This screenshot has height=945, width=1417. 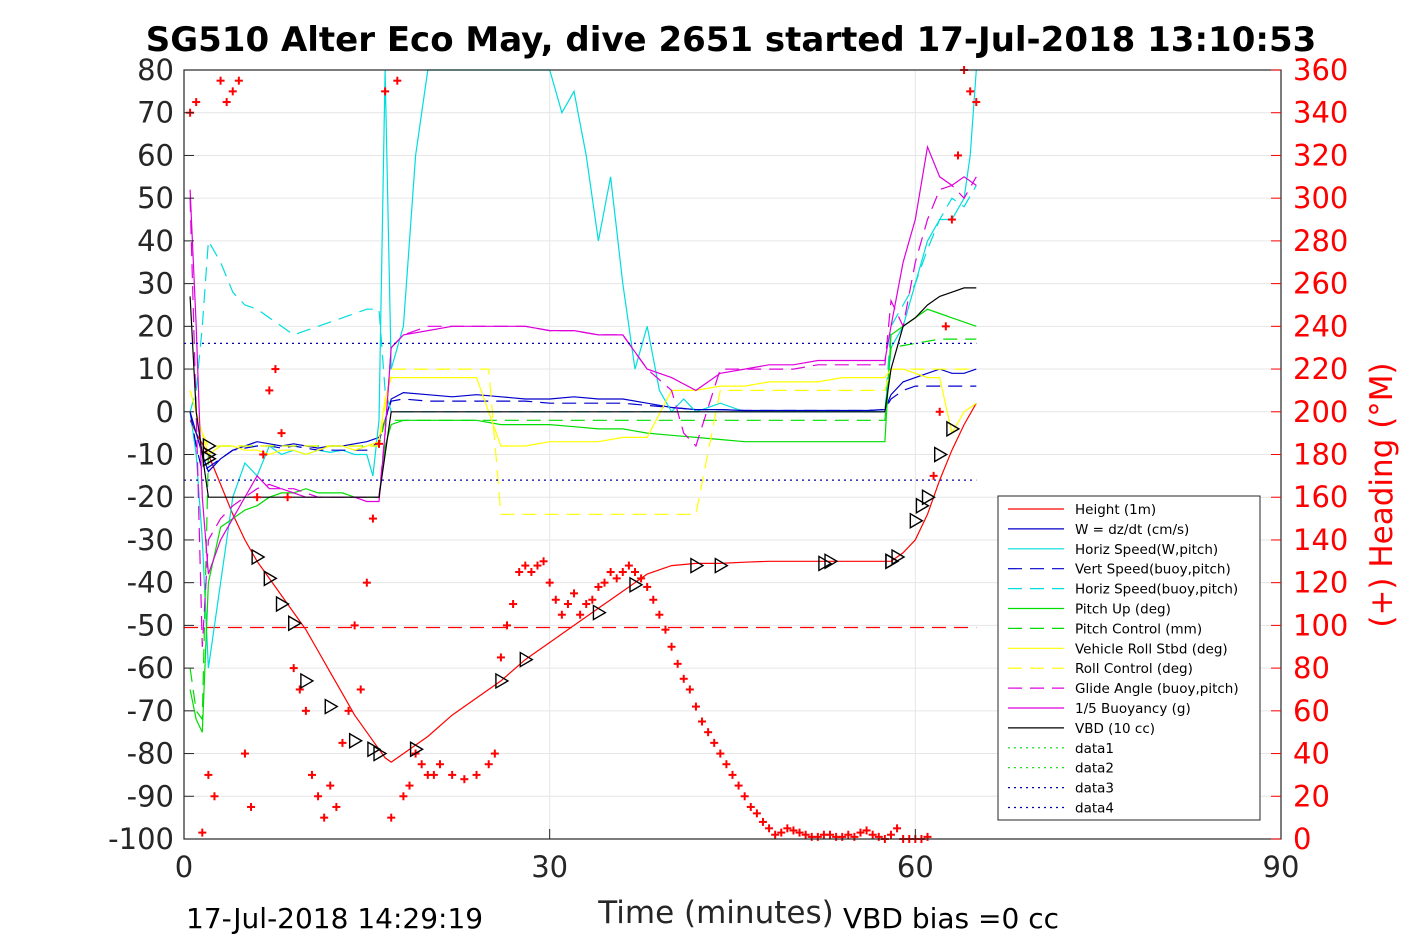 What do you see at coordinates (150, 540) in the screenshot?
I see `y-tick-label: -30` at bounding box center [150, 540].